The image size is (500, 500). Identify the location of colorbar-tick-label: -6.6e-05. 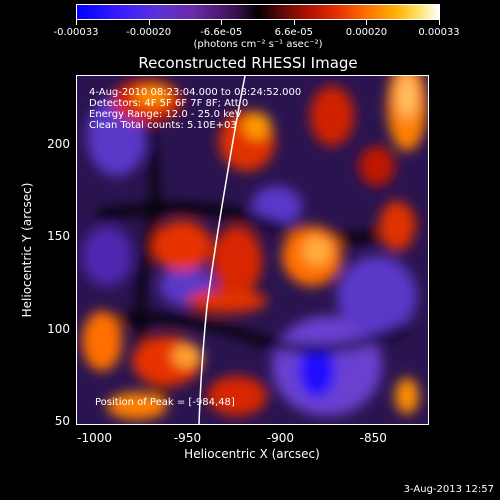
(221, 32).